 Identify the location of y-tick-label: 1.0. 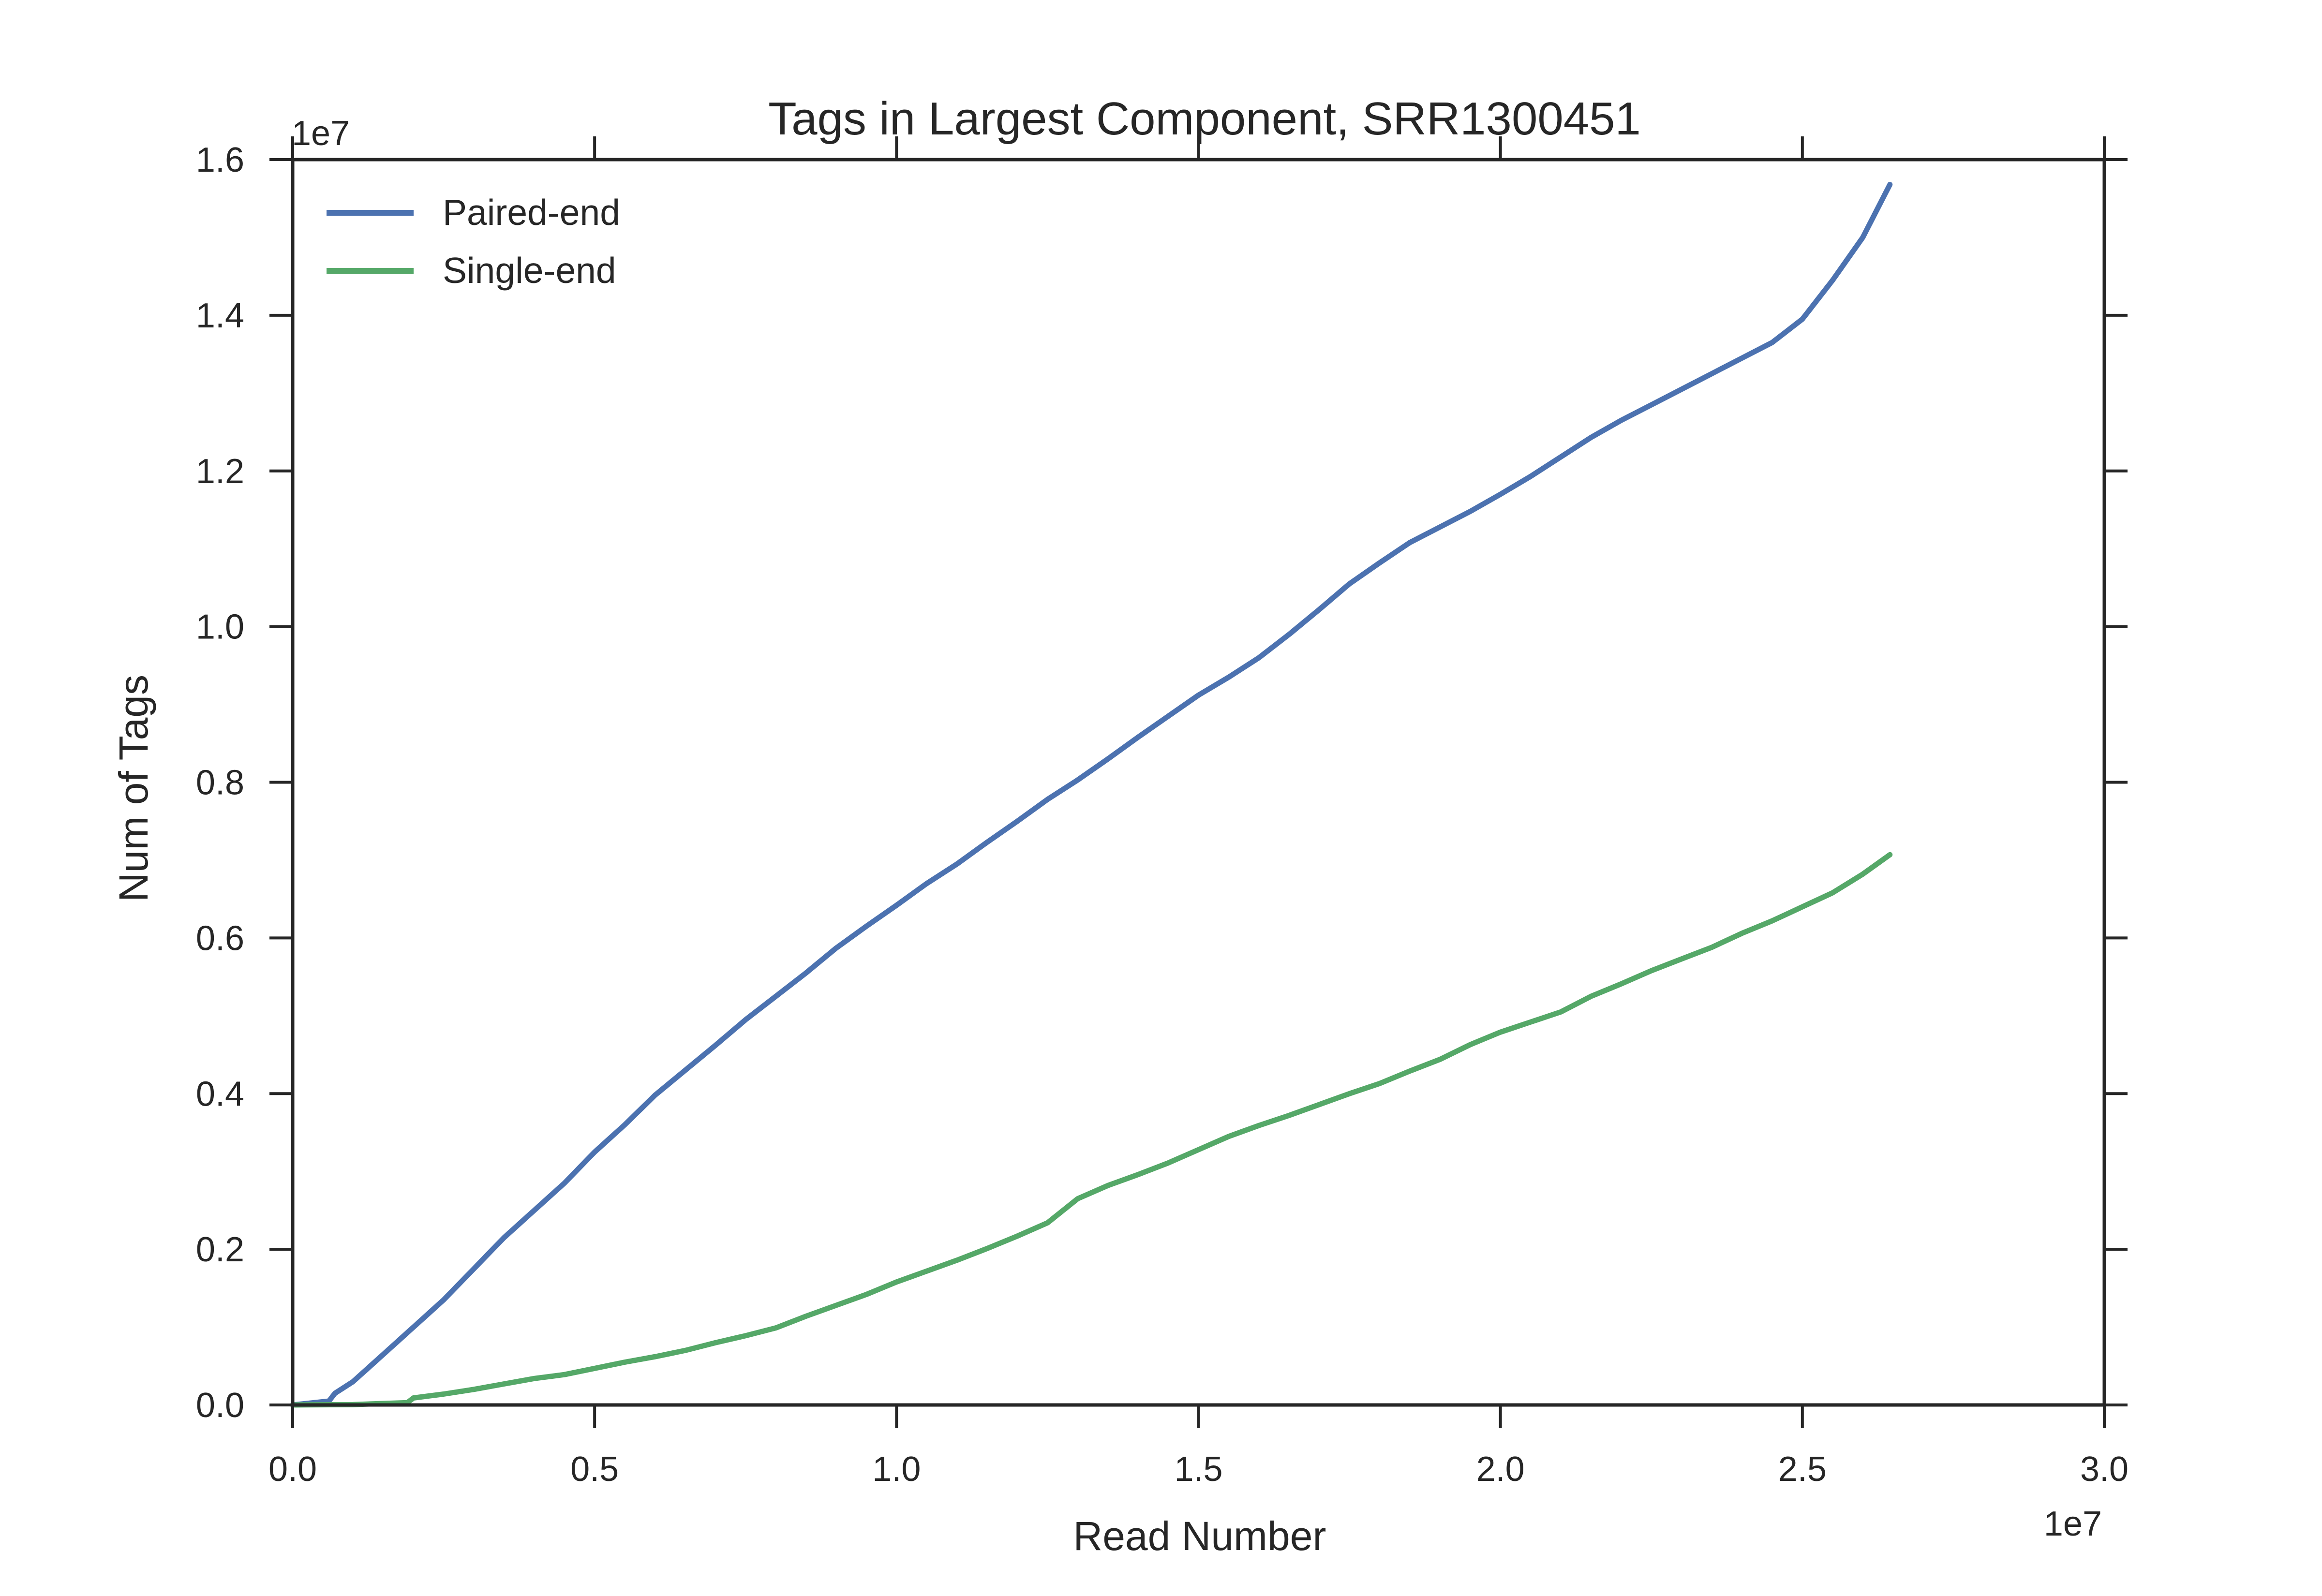
(220, 627).